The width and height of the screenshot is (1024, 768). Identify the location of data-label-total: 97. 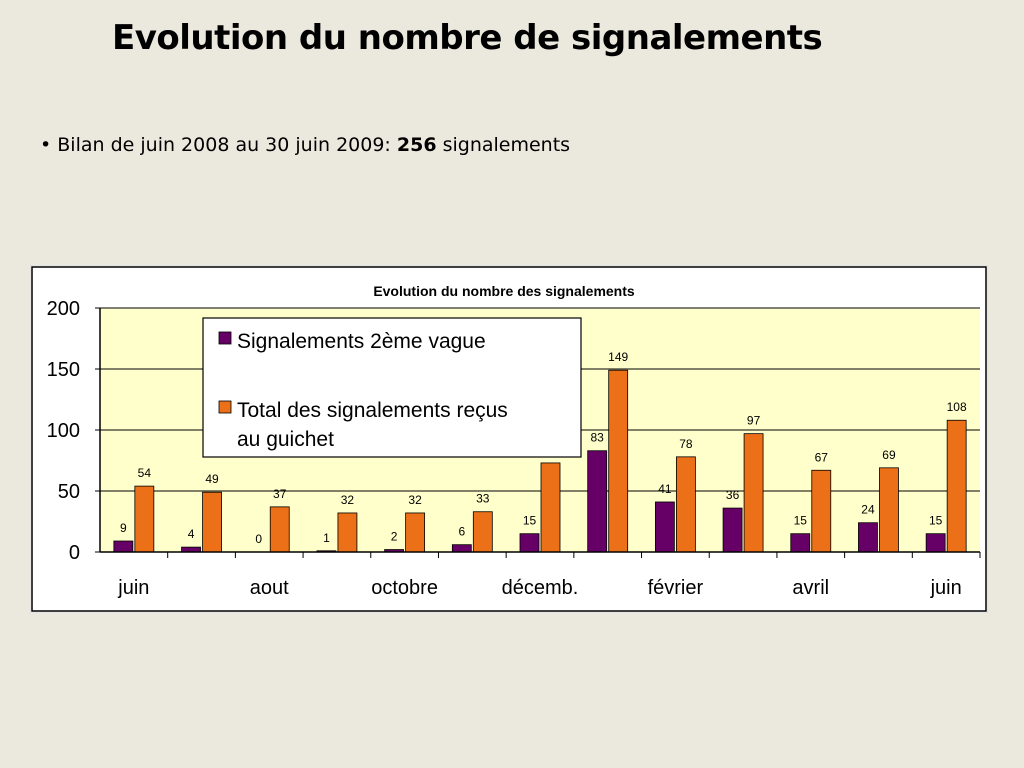
(754, 421).